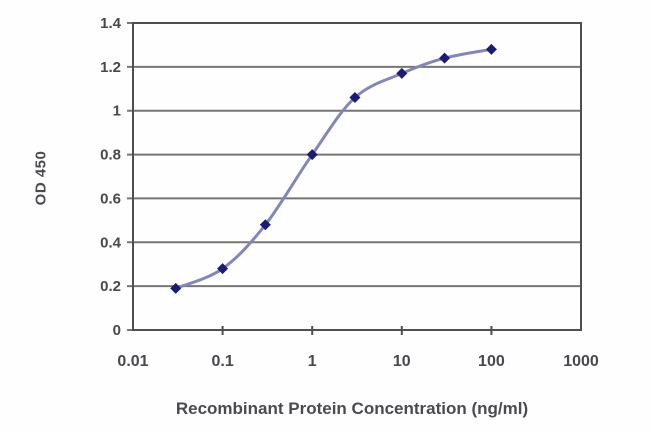 This screenshot has height=434, width=650. I want to click on y-tick-label: 0.2, so click(110, 286).